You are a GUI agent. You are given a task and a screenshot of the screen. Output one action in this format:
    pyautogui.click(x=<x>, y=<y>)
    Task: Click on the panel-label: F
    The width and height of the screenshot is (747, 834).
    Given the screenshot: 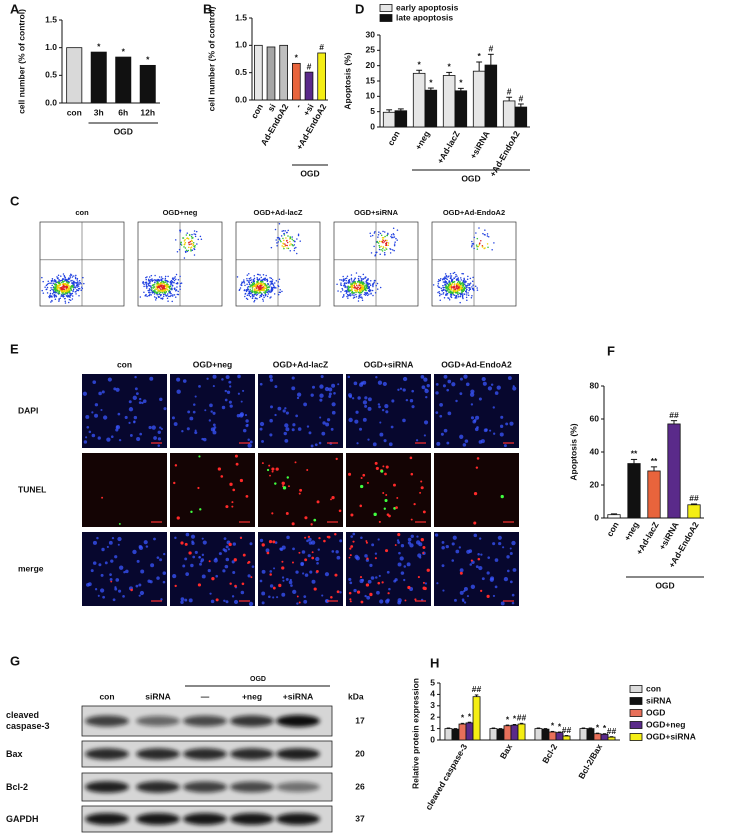 What is the action you would take?
    pyautogui.click(x=611, y=350)
    